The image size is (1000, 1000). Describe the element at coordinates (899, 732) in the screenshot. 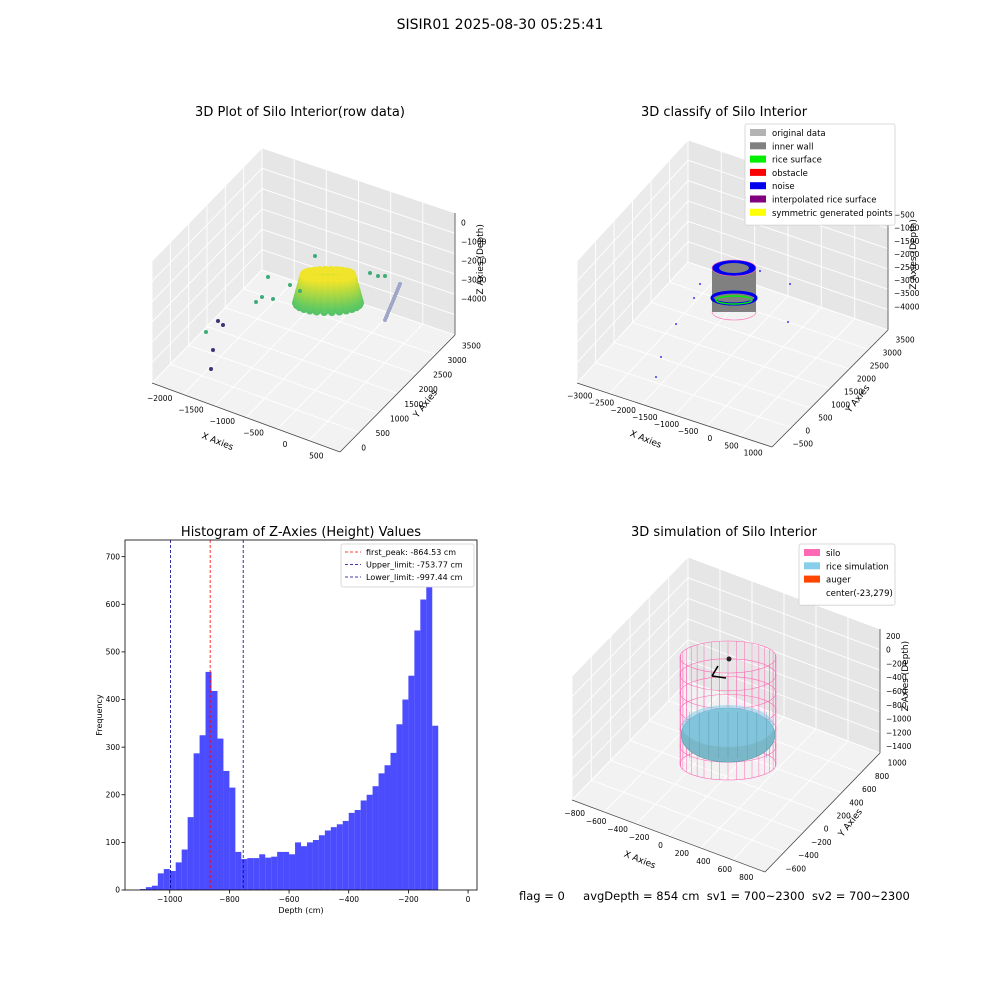

I see `z-tick-label: −1200` at that location.